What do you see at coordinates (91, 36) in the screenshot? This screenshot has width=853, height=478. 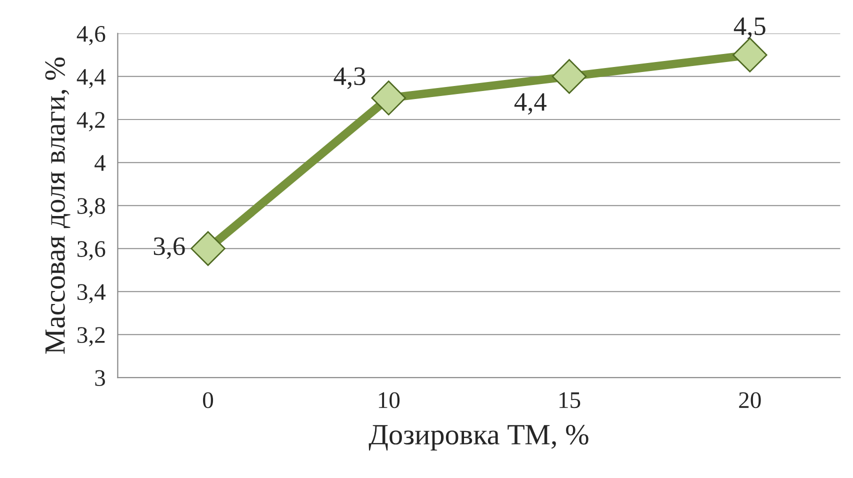 I see `y-tick-label: 4,6` at bounding box center [91, 36].